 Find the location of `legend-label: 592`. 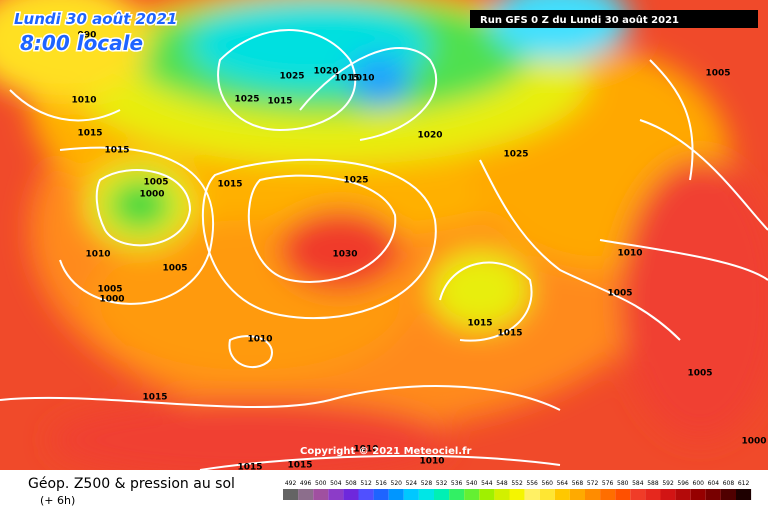

legend-label: 592 is located at coordinates (668, 483).